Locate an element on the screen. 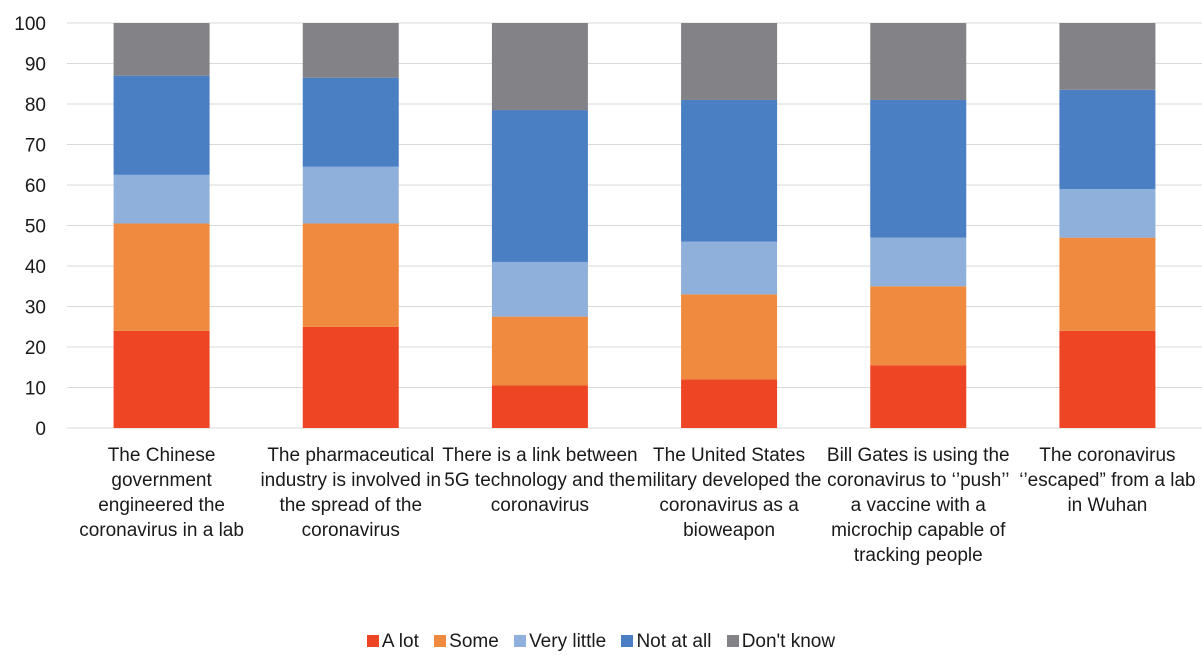  y-tick-label: 0 is located at coordinates (40, 429).